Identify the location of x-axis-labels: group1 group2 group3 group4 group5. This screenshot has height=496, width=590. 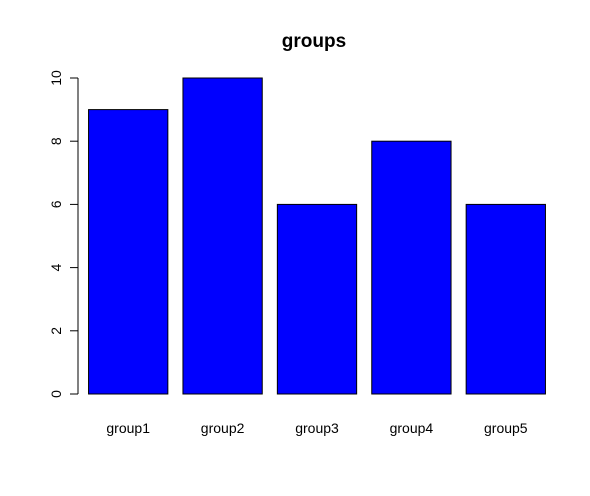
(316, 428).